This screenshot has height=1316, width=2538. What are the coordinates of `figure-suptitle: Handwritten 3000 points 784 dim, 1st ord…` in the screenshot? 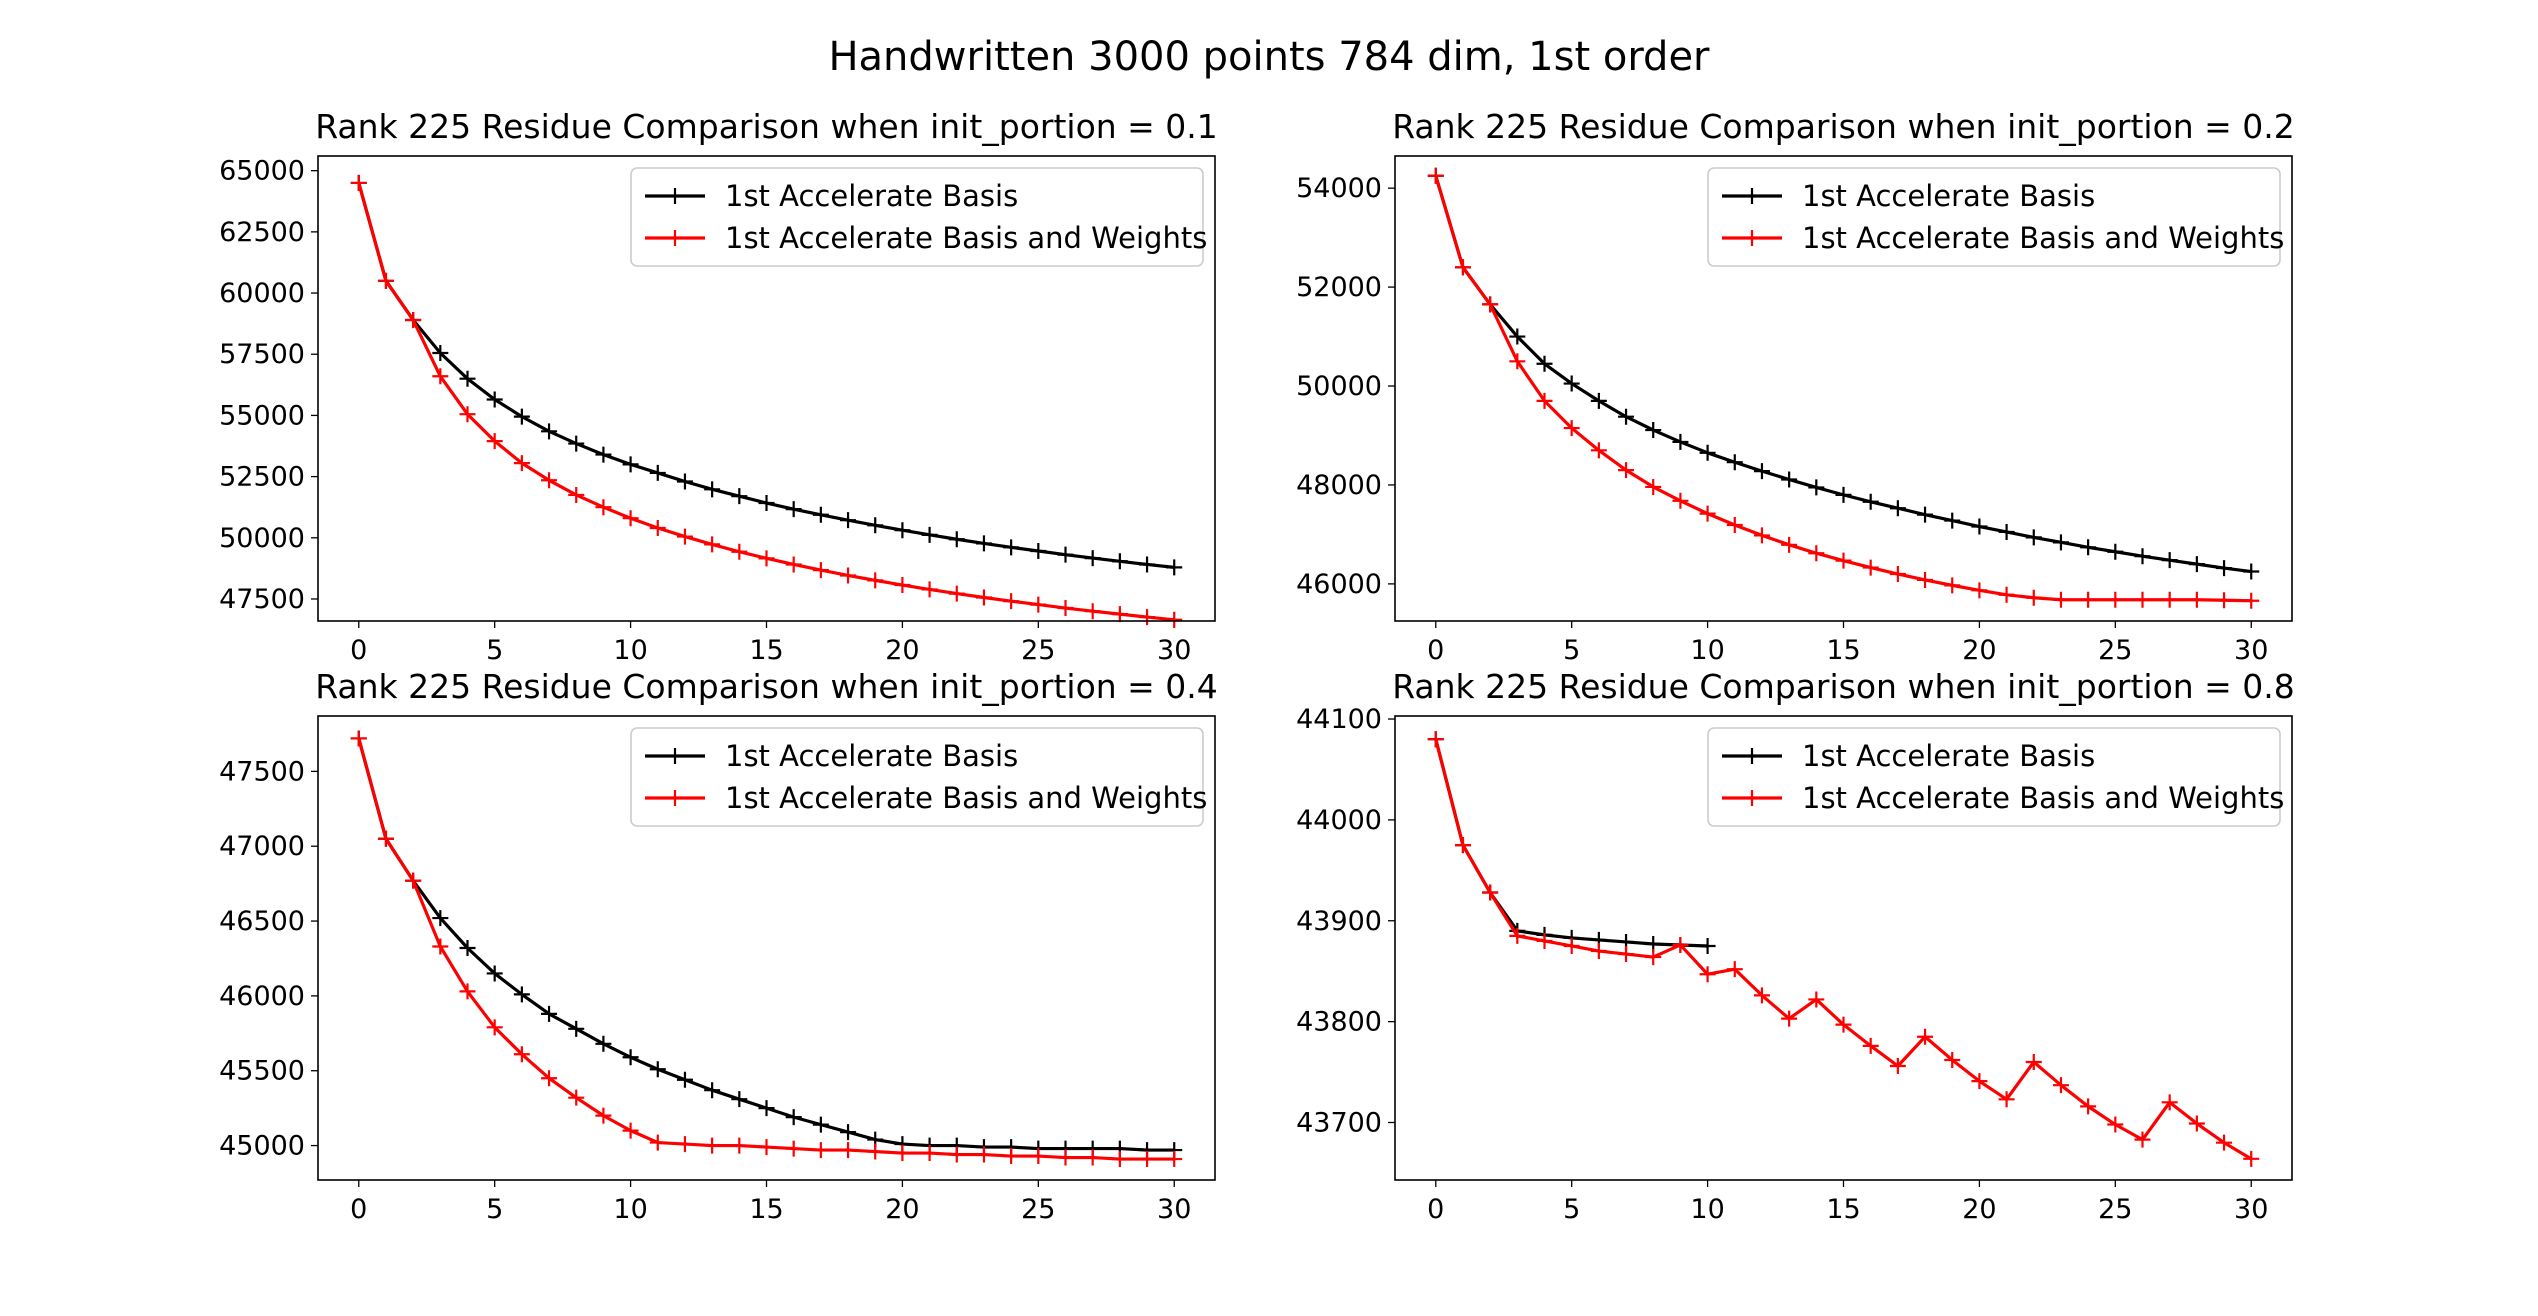 It's located at (1269, 57).